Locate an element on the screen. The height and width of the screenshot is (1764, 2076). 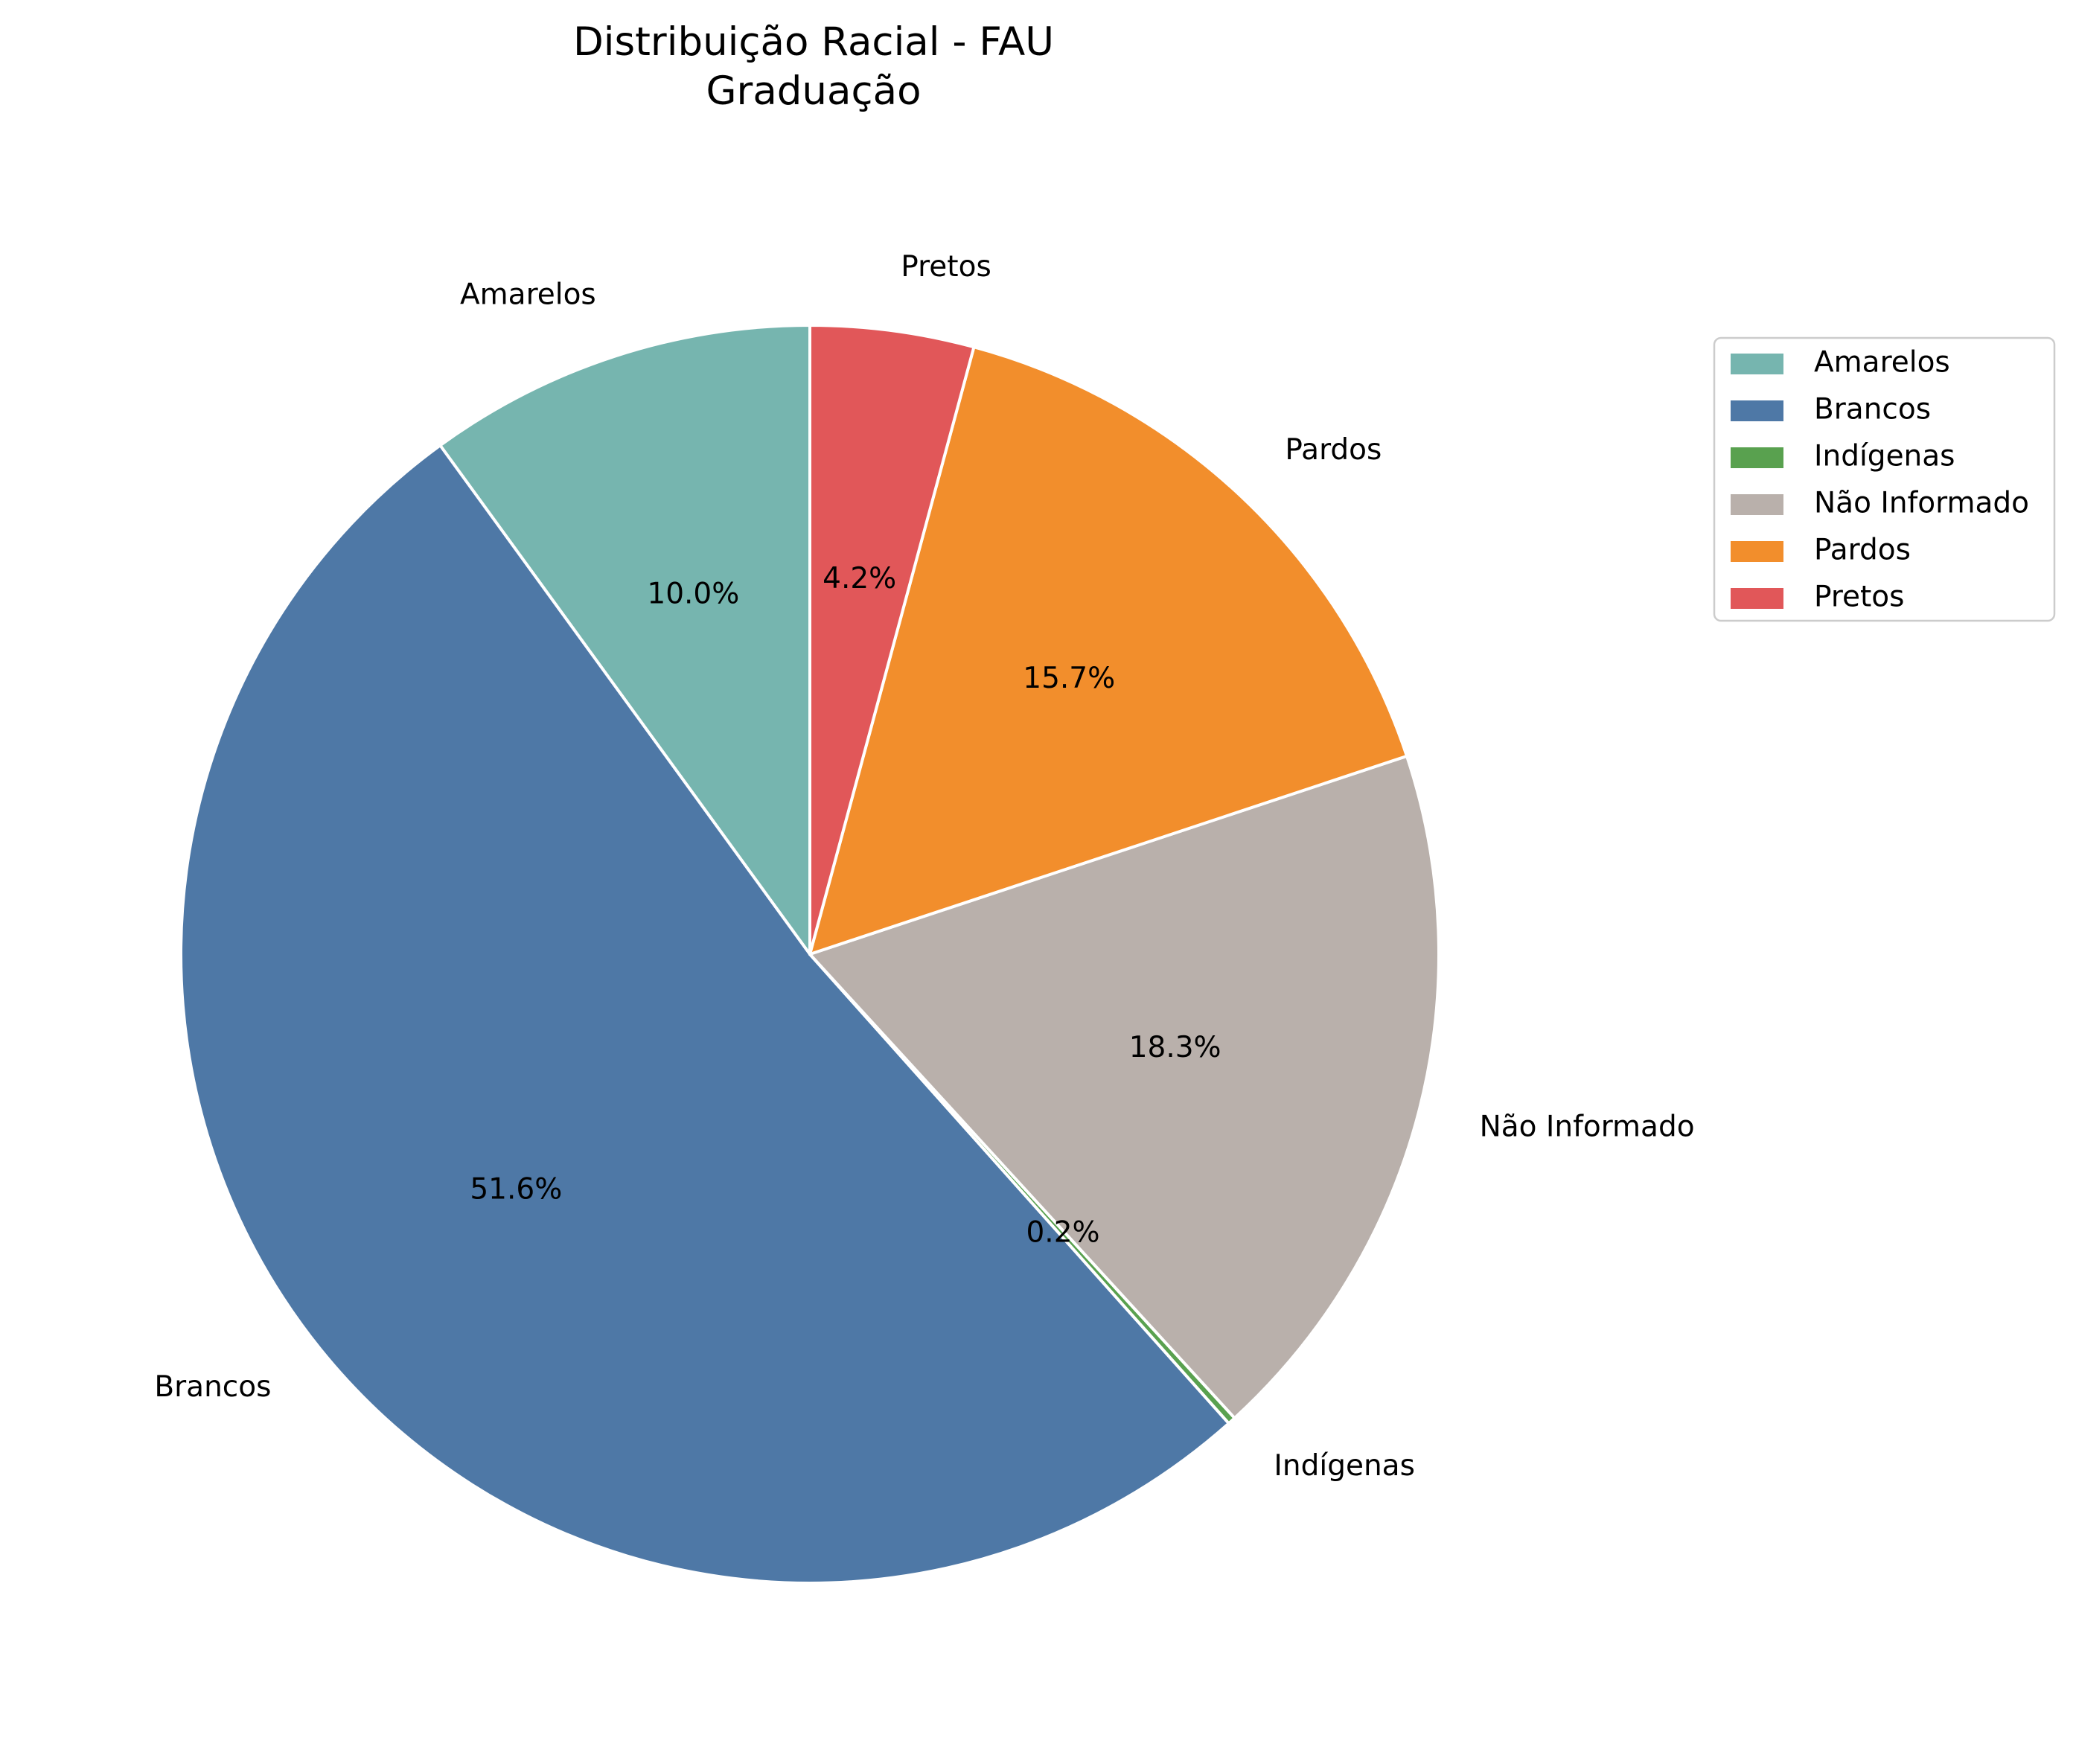
slice-label-indigenas: Indígenas is located at coordinates (1344, 1466).